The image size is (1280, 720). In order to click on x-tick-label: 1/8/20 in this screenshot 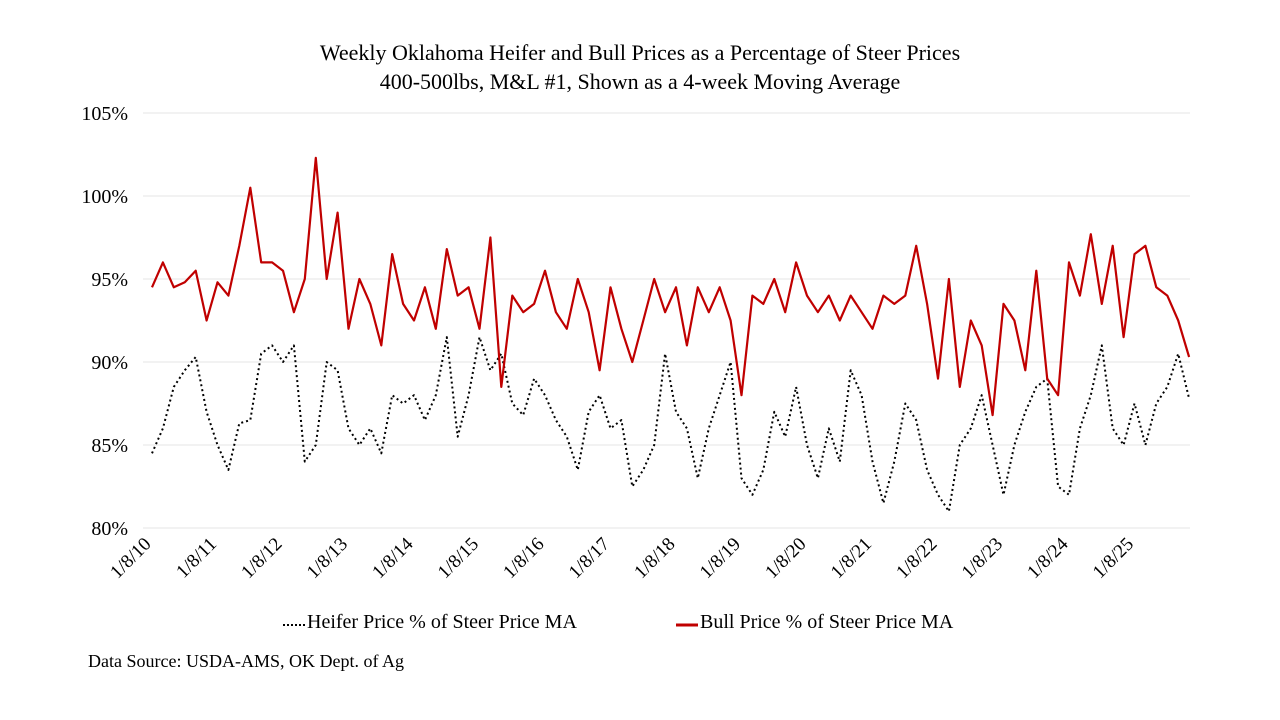, I will do `click(785, 558)`.